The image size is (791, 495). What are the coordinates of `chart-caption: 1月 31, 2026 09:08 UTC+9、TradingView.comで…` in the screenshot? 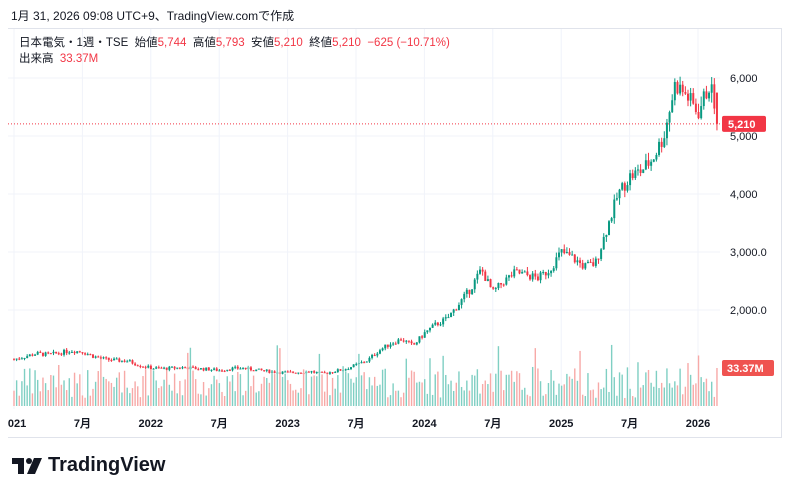 It's located at (153, 16).